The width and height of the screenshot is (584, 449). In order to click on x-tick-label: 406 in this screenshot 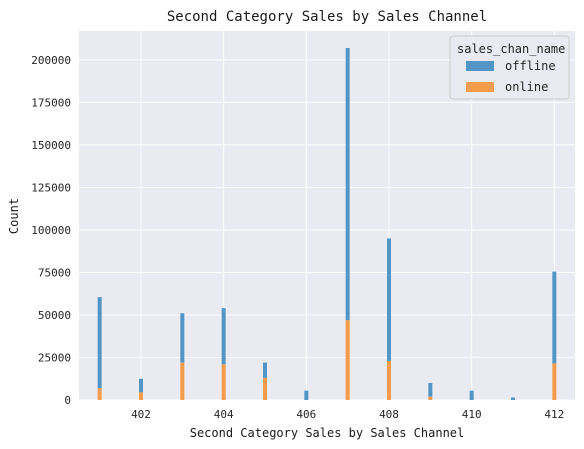, I will do `click(306, 414)`.